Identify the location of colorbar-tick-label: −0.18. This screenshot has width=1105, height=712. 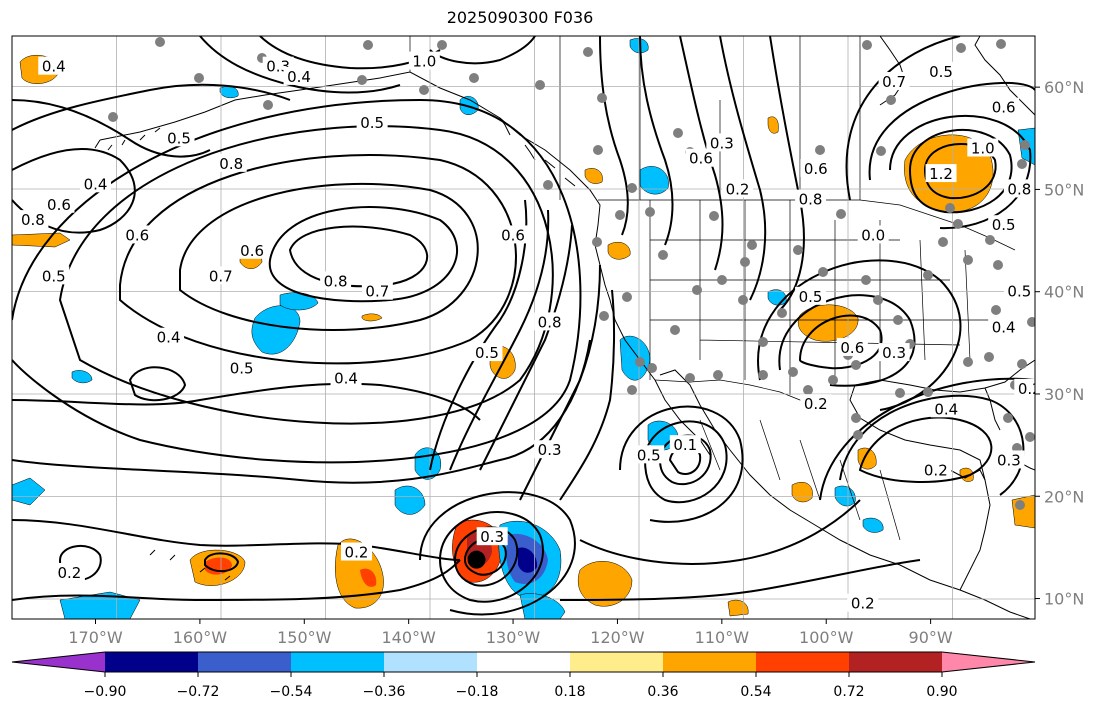
(477, 692).